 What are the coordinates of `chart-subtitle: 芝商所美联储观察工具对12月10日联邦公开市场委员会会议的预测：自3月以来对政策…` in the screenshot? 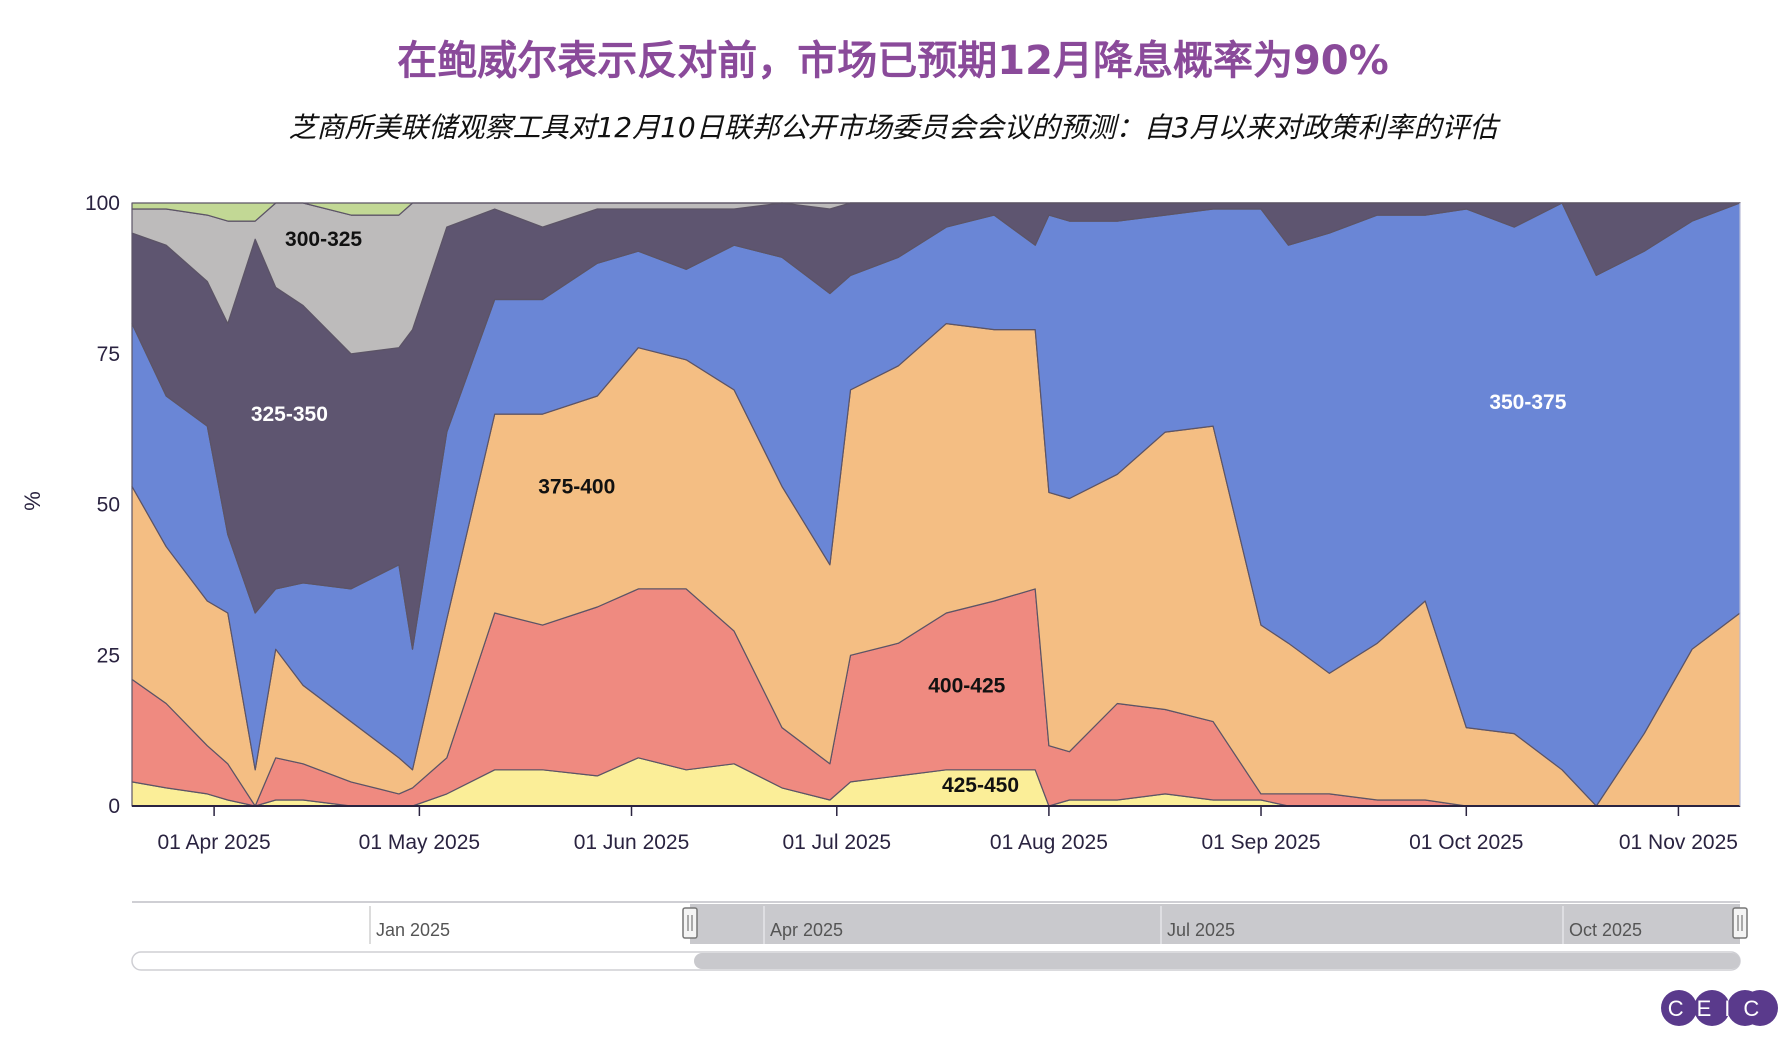 It's located at (893, 127).